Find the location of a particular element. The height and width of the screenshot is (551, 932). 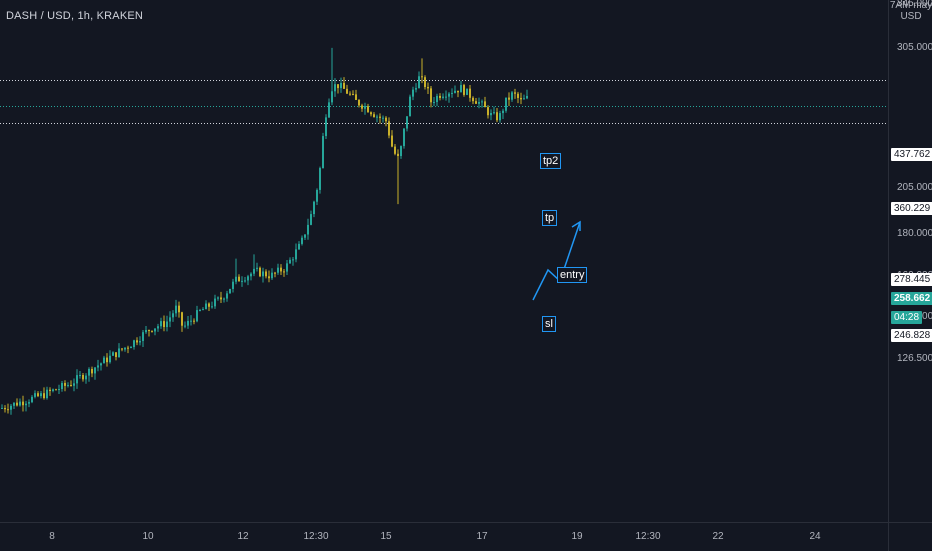

annotation-tp2: tp2 is located at coordinates (551, 161).